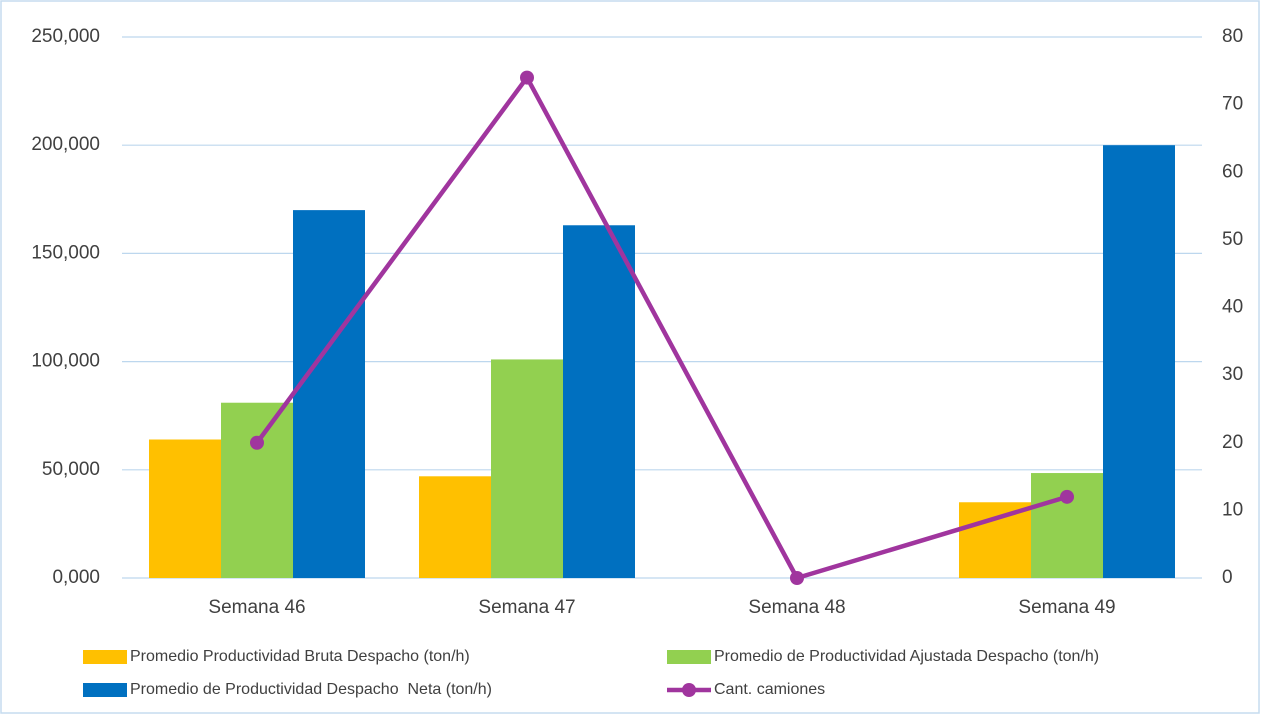 The height and width of the screenshot is (715, 1262). Describe the element at coordinates (65, 252) in the screenshot. I see `y-tick-label: 150,000` at that location.